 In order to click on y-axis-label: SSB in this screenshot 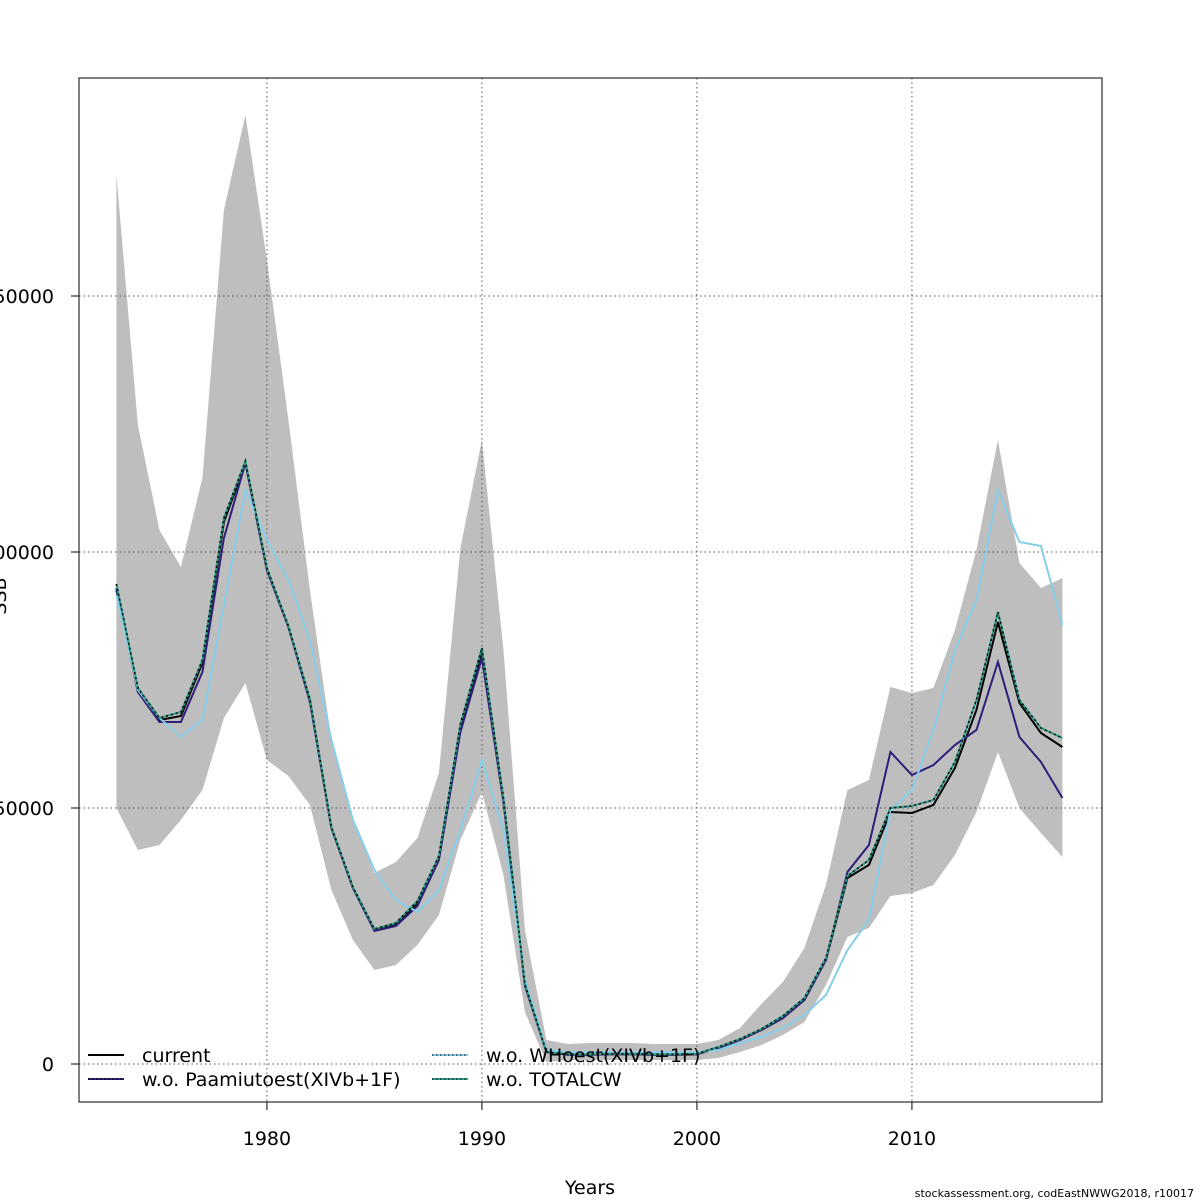, I will do `click(5, 595)`.